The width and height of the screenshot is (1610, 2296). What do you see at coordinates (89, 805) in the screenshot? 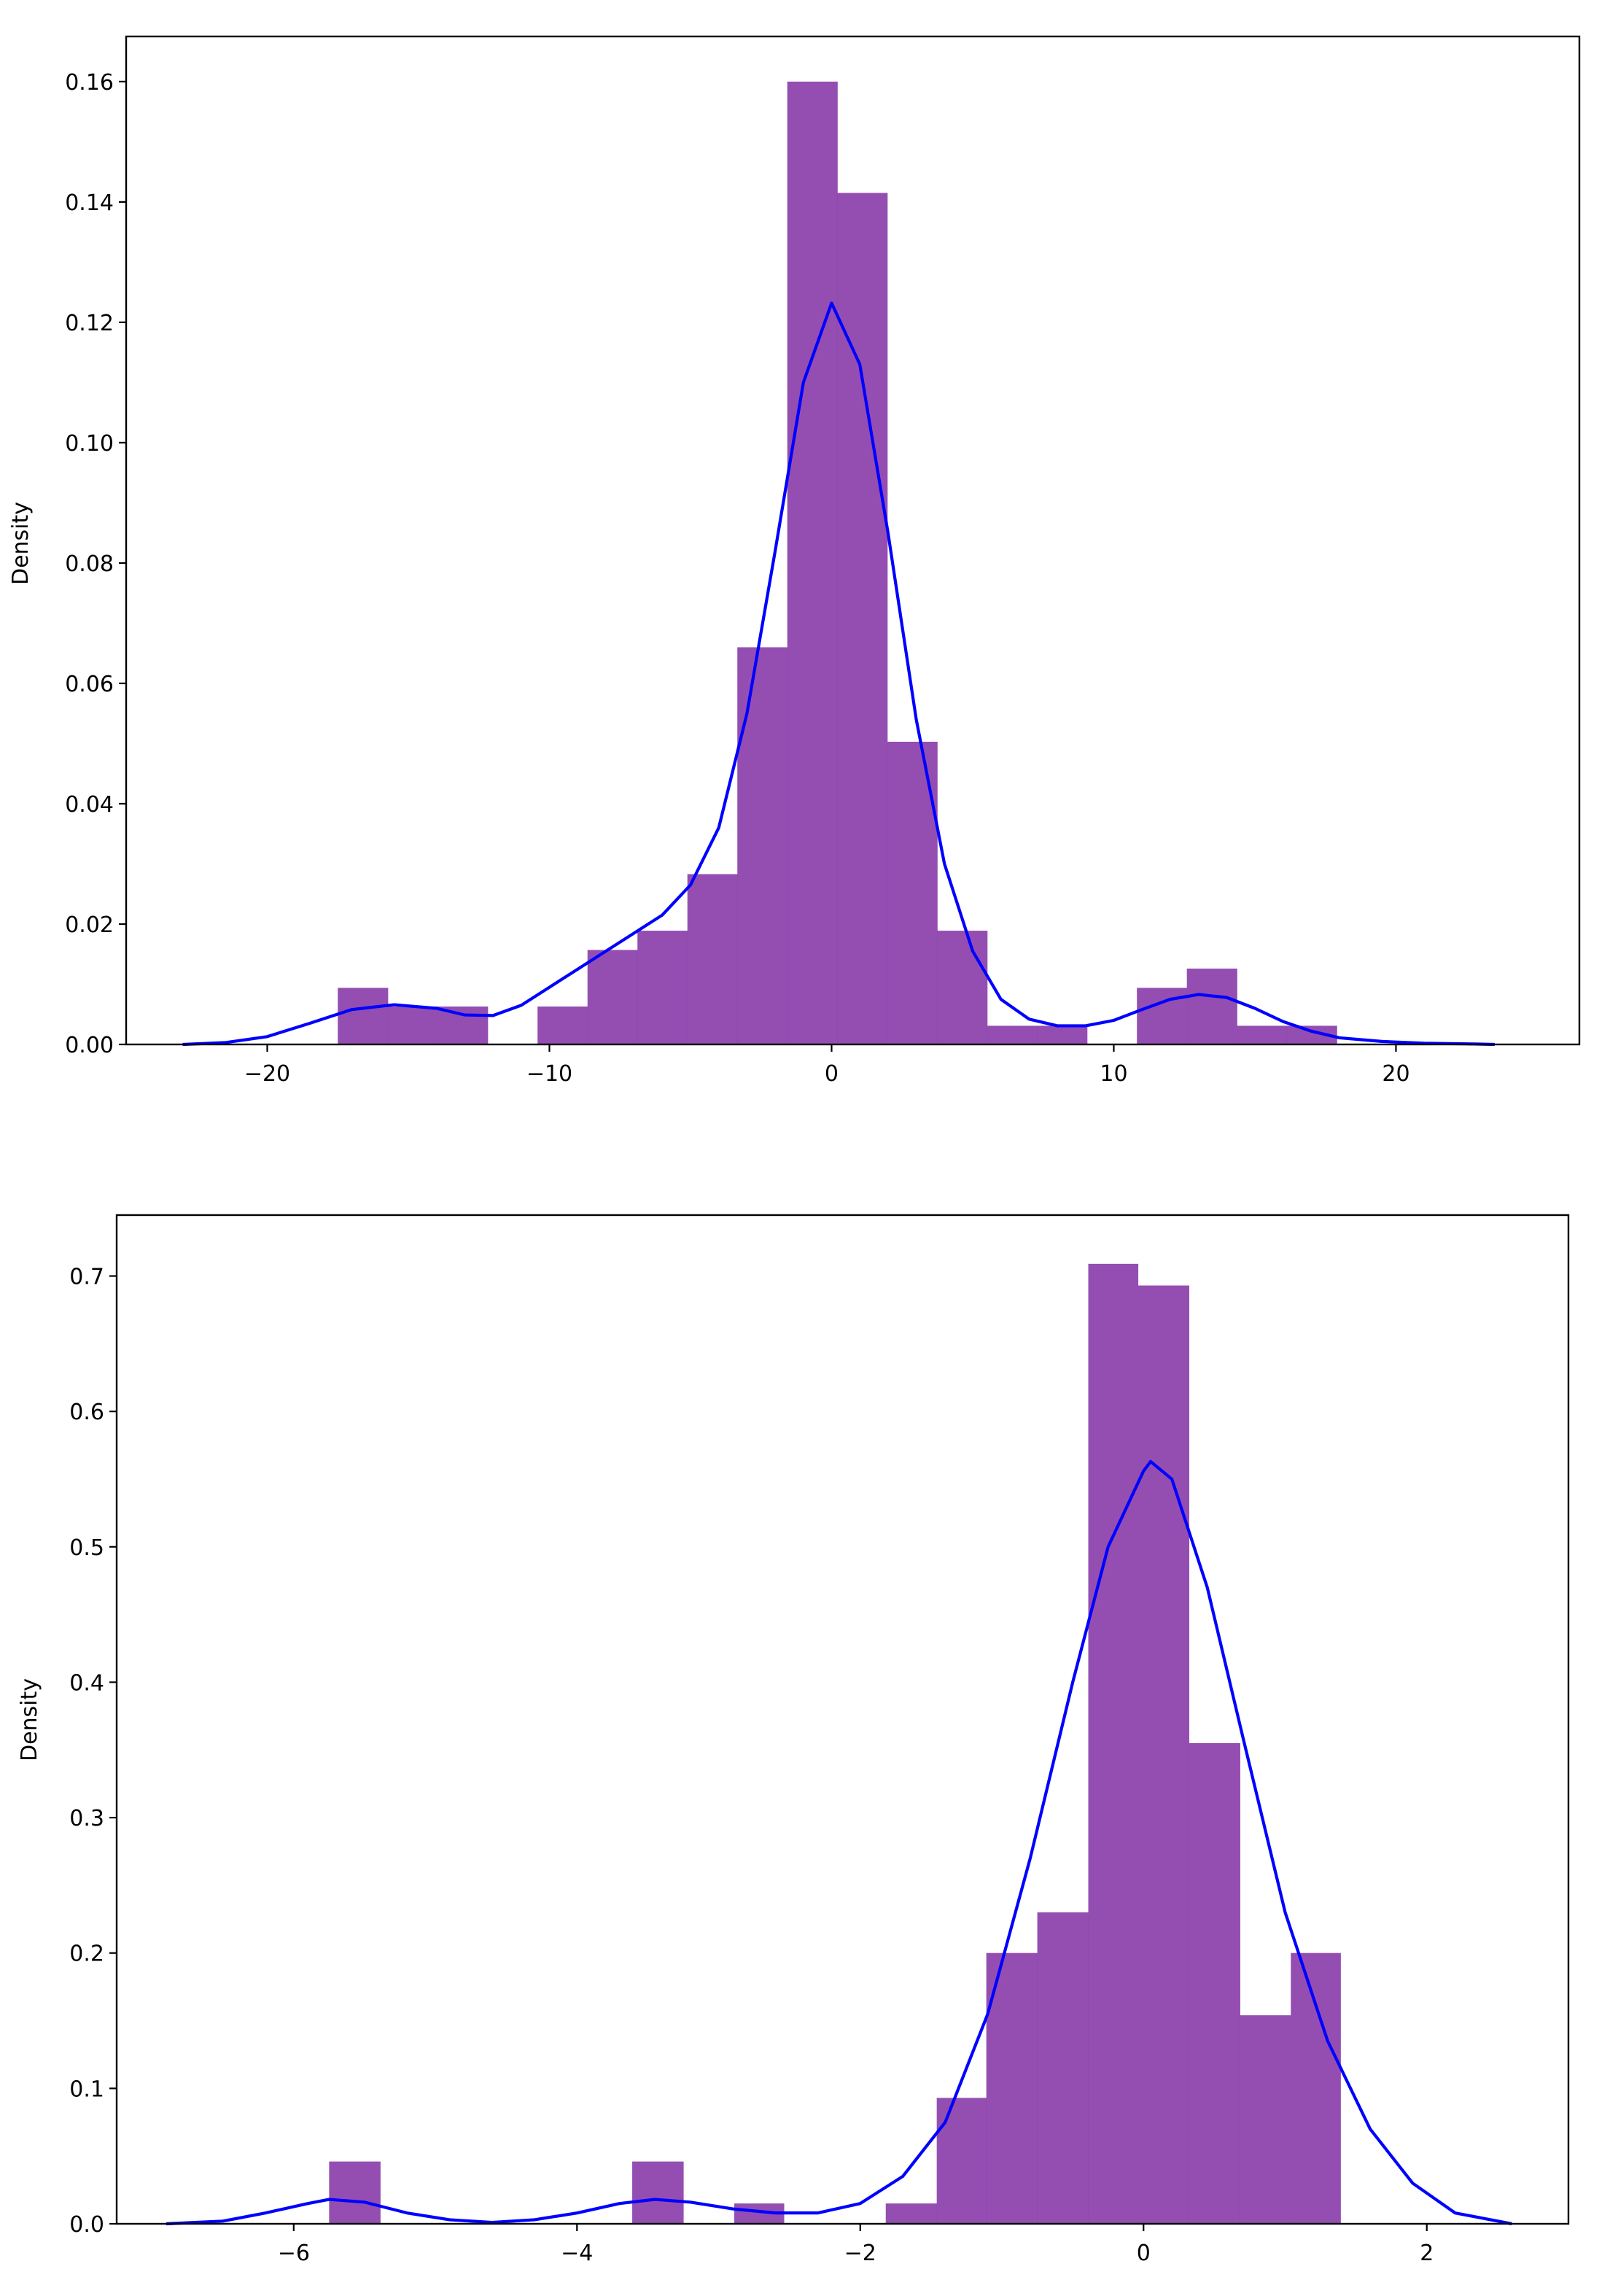
I see `y-tick-label: 0.04` at bounding box center [89, 805].